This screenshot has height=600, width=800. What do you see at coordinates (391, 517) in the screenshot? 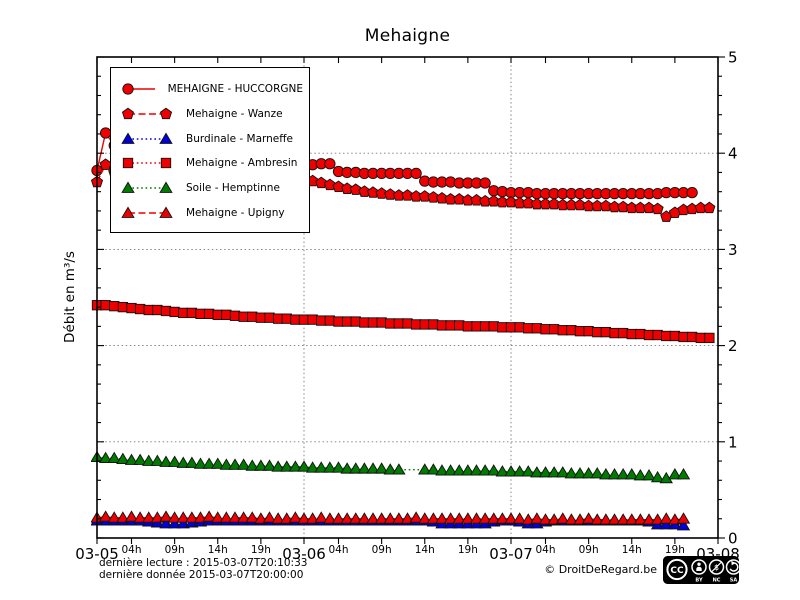
I see `series-mehaigne-upigny` at bounding box center [391, 517].